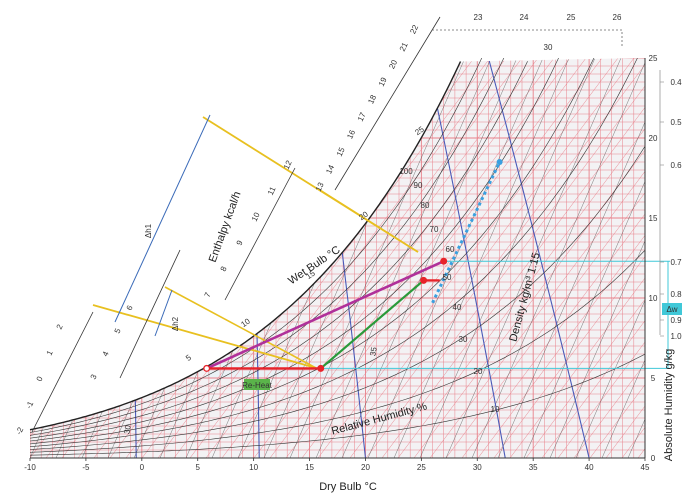 The height and width of the screenshot is (493, 689). What do you see at coordinates (676, 122) in the screenshot?
I see `right-tick-label-0.5: 0.5` at bounding box center [676, 122].